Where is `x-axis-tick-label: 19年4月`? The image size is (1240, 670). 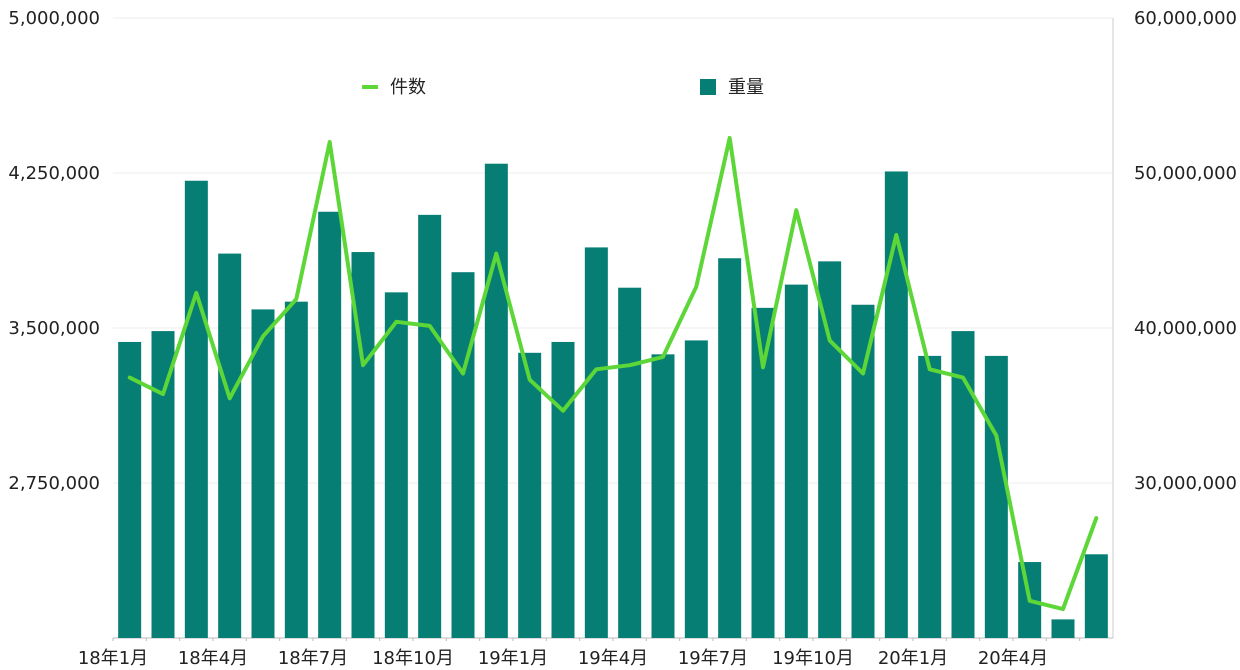
x-axis-tick-label: 19年4月 is located at coordinates (613, 657).